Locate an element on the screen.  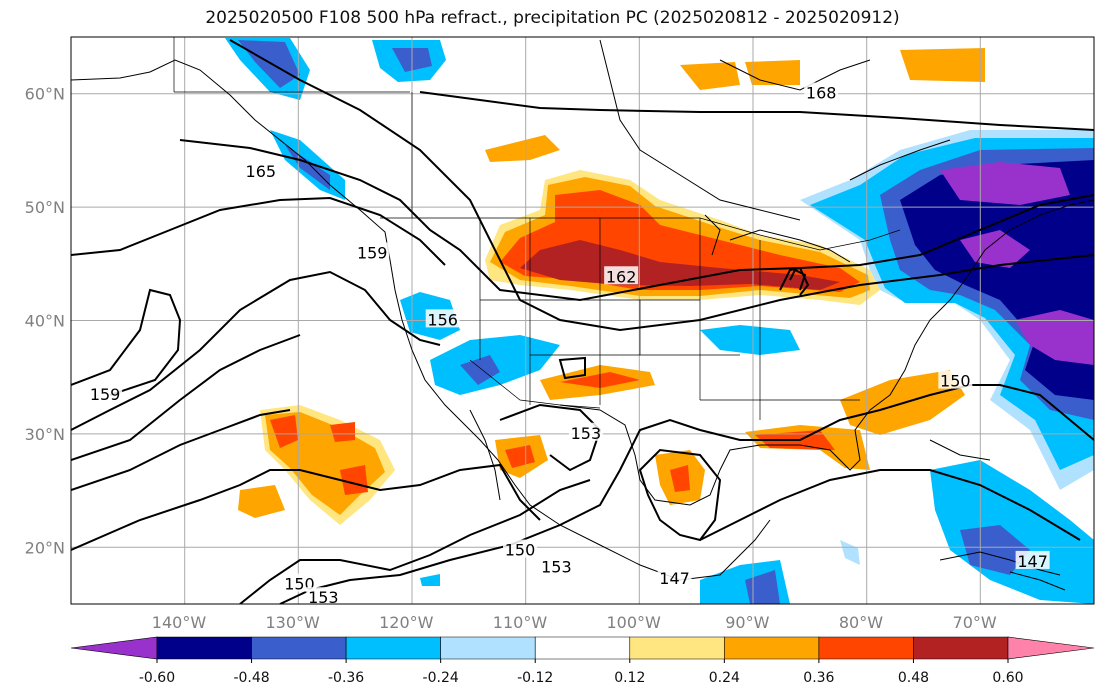
colorbar-tick-label: -0.48 is located at coordinates (251, 678).